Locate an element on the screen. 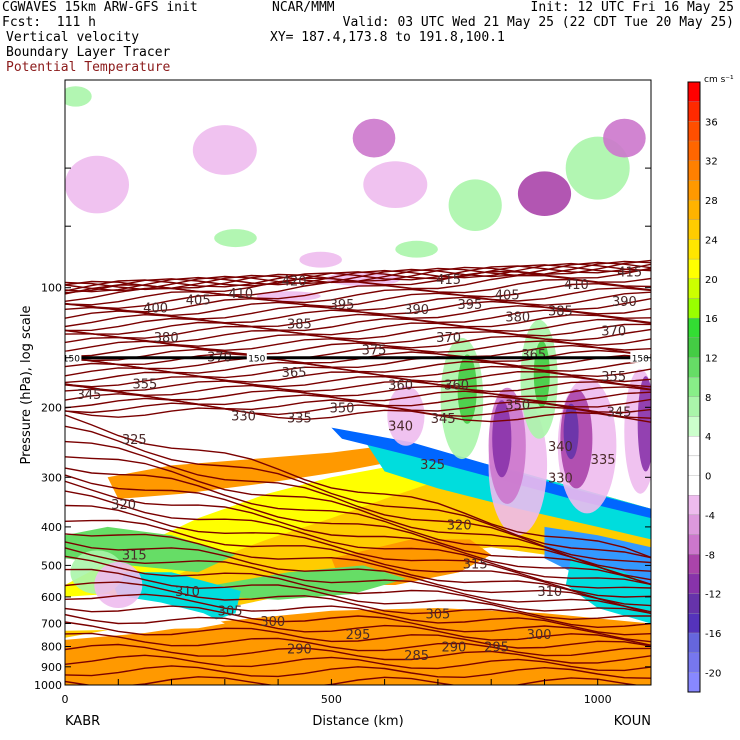 The image size is (740, 740). contour-label: 315 is located at coordinates (475, 565).